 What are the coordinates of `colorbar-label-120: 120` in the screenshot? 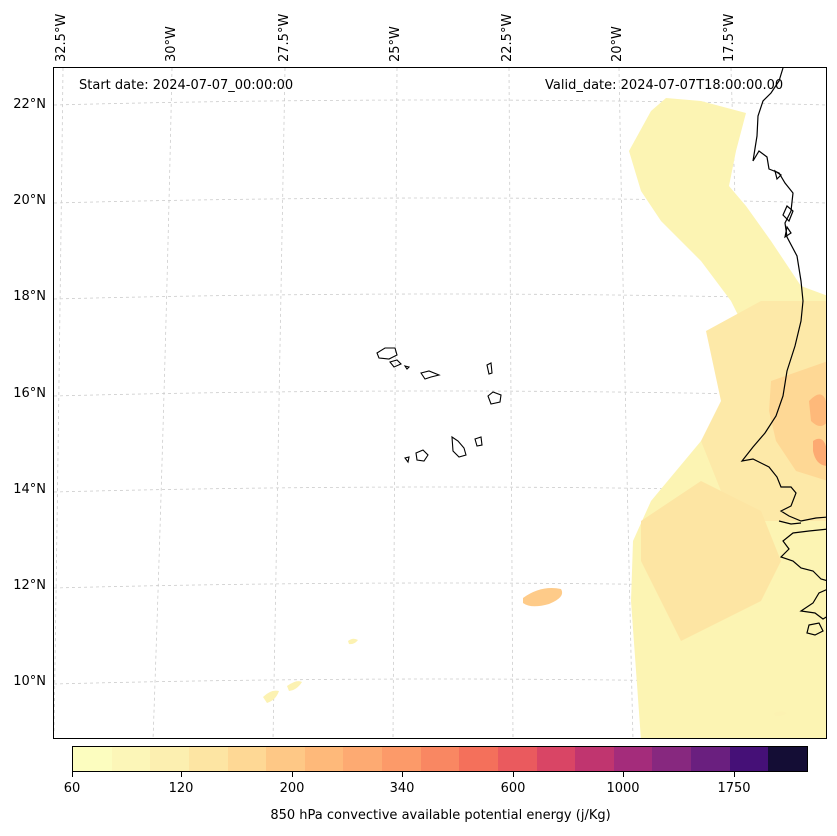 It's located at (181, 788).